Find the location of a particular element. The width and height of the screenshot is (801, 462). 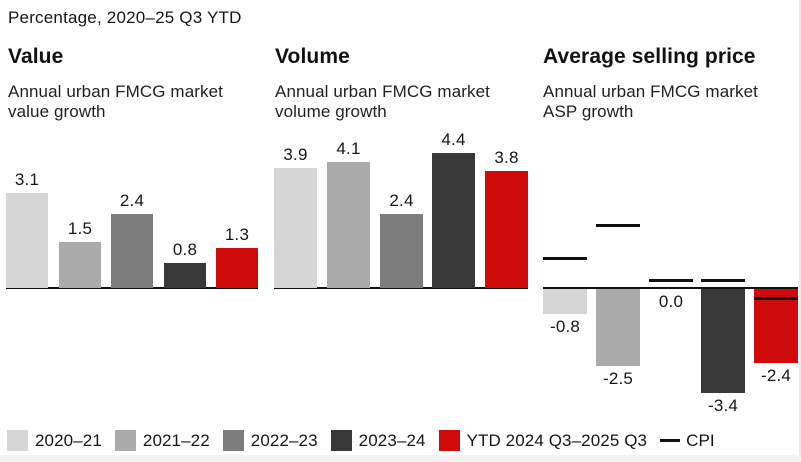

panel-subtitle-value: Annual urban FMCG market value growth is located at coordinates (115, 101).